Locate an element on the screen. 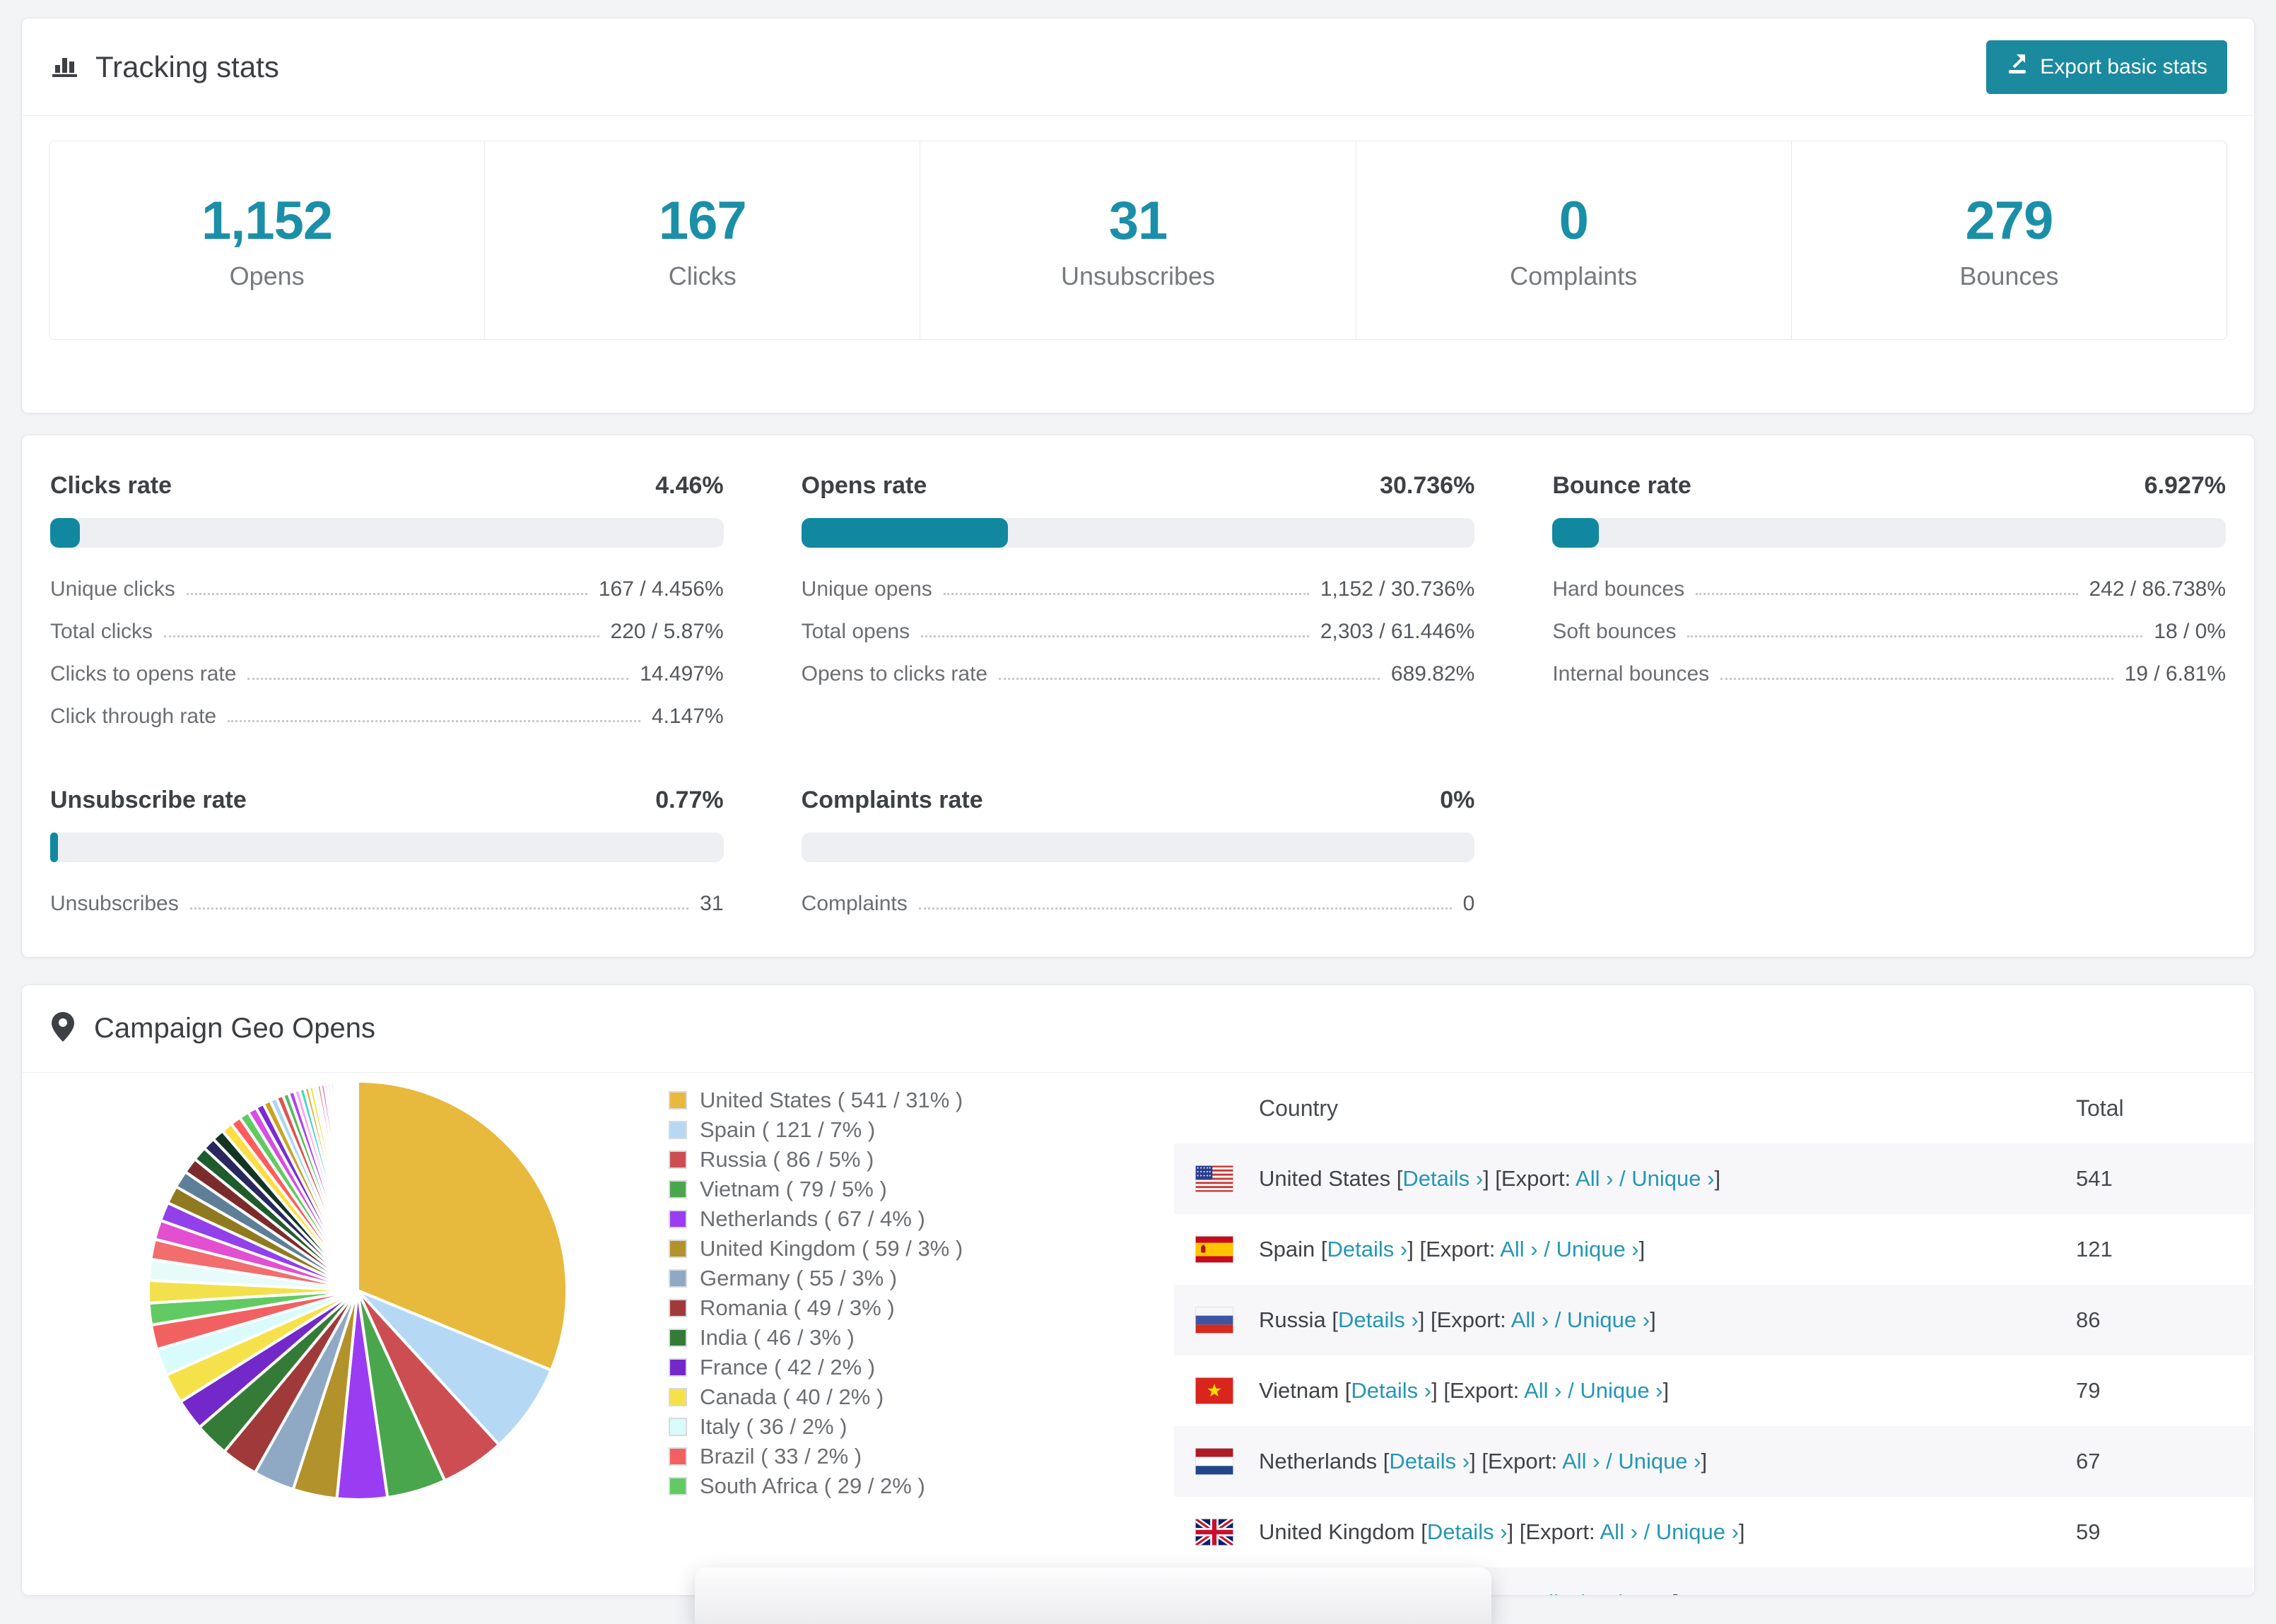  stat-card-opens: 1,152 Opens is located at coordinates (267, 240).